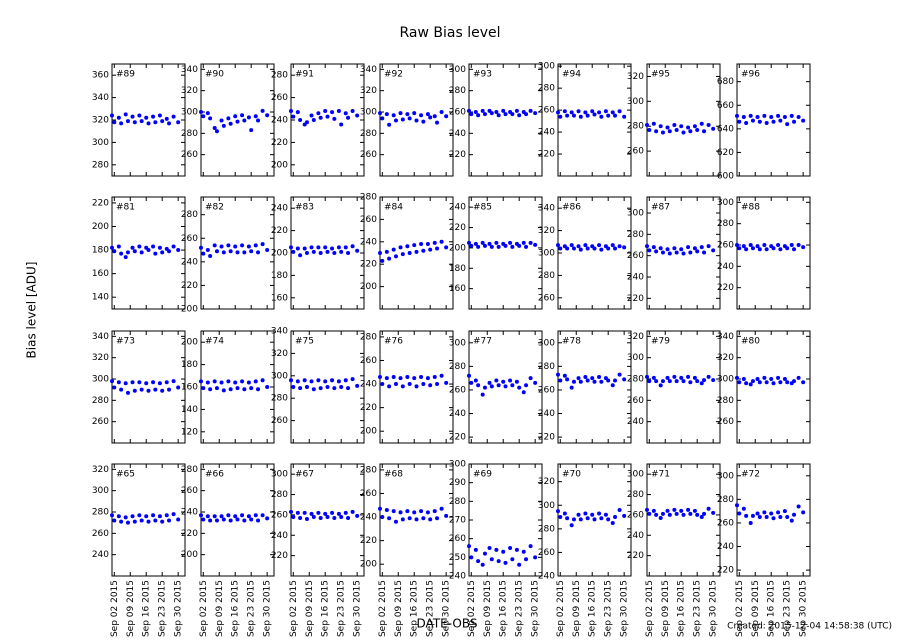 Image resolution: width=900 pixels, height=641 pixels. What do you see at coordinates (393, 475) in the screenshot?
I see `panel-title: #68` at bounding box center [393, 475].